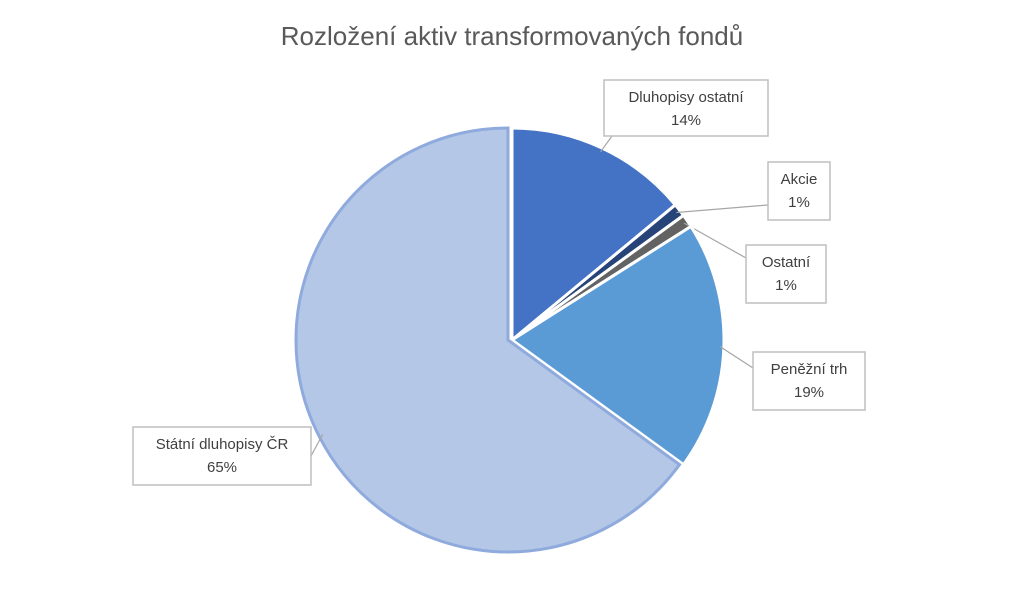  What do you see at coordinates (809, 392) in the screenshot?
I see `value-label: 19%` at bounding box center [809, 392].